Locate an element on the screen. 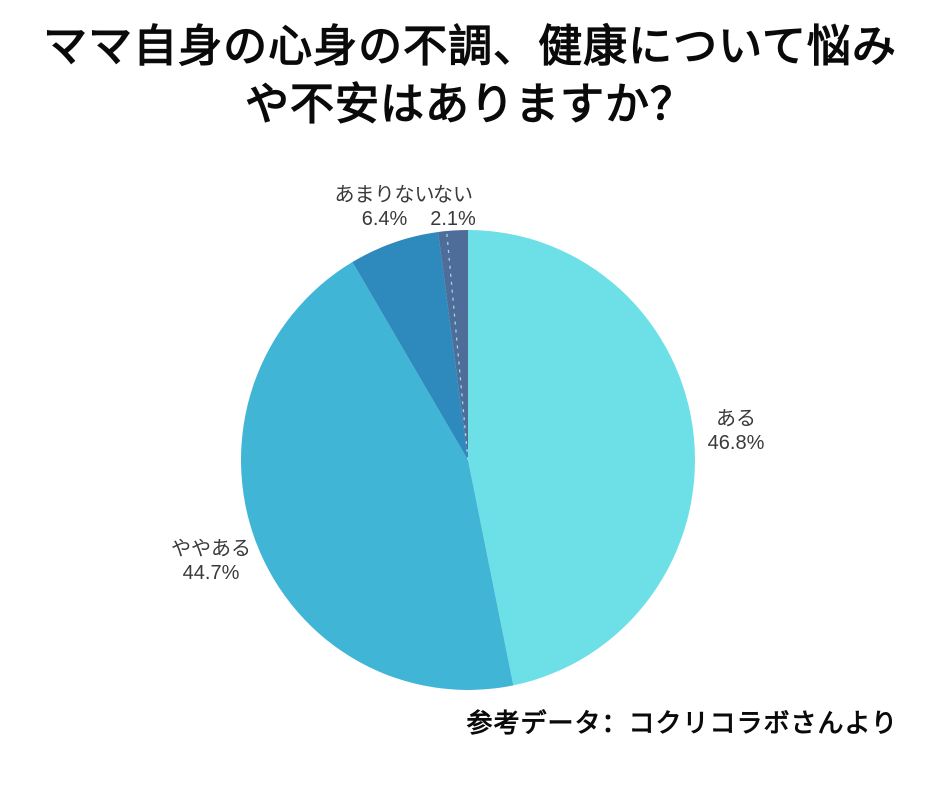 The width and height of the screenshot is (940, 788). slice-label-amarinai: あまりない 6.4% is located at coordinates (384, 207).